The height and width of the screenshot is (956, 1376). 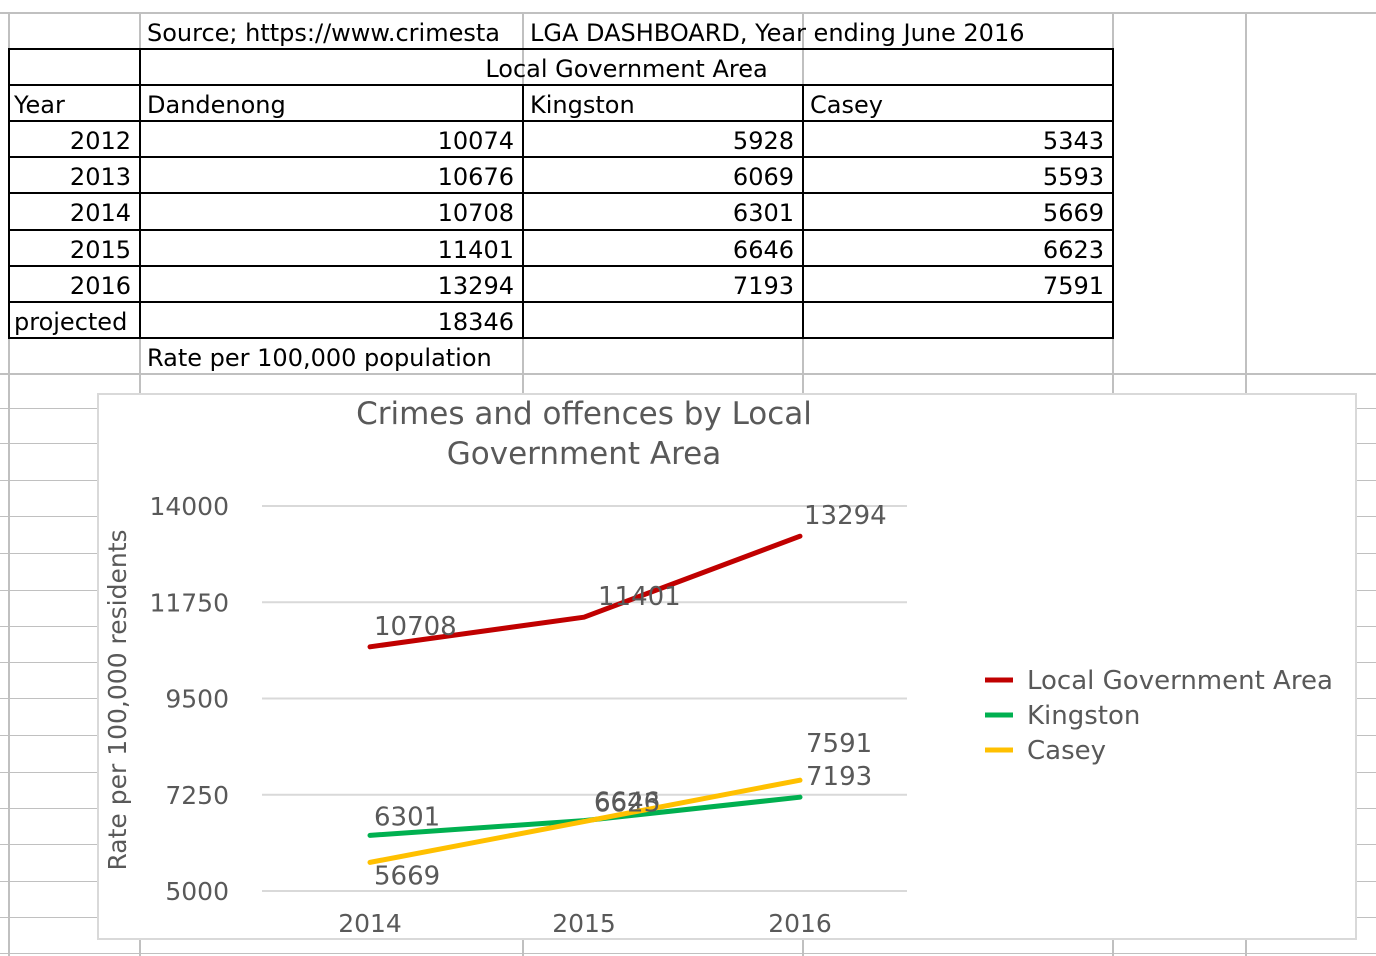 What do you see at coordinates (71, 322) in the screenshot?
I see `projected-label-cell: projected` at bounding box center [71, 322].